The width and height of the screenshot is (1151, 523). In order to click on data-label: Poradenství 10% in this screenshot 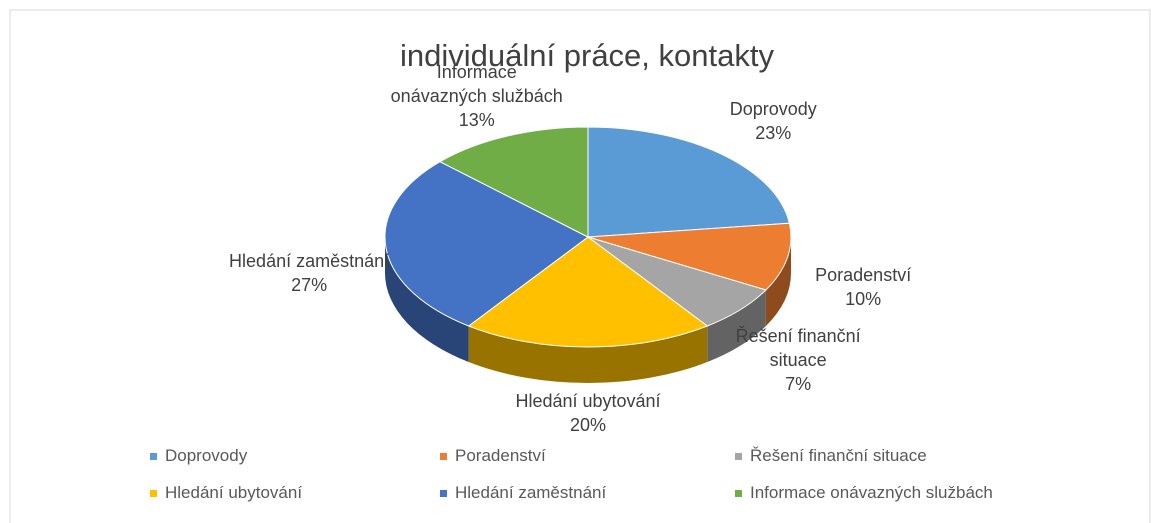, I will do `click(863, 287)`.